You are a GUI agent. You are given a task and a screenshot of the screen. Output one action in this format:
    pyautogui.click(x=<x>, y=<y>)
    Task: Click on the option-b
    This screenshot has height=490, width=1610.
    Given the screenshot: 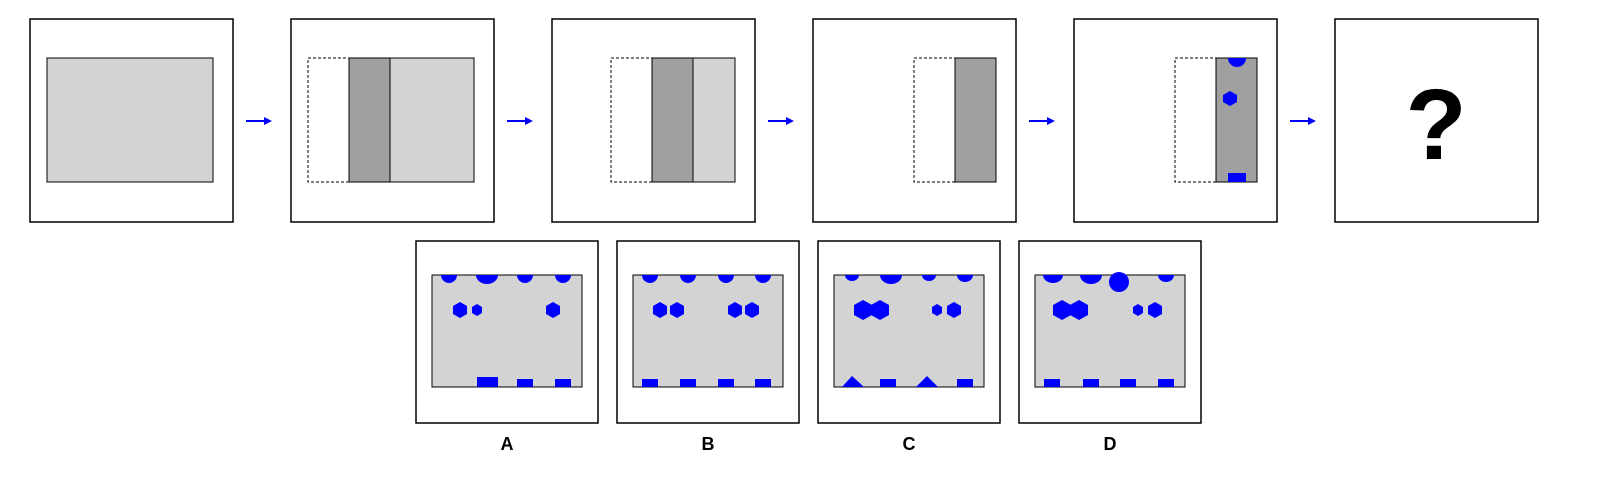 What is the action you would take?
    pyautogui.click(x=708, y=332)
    